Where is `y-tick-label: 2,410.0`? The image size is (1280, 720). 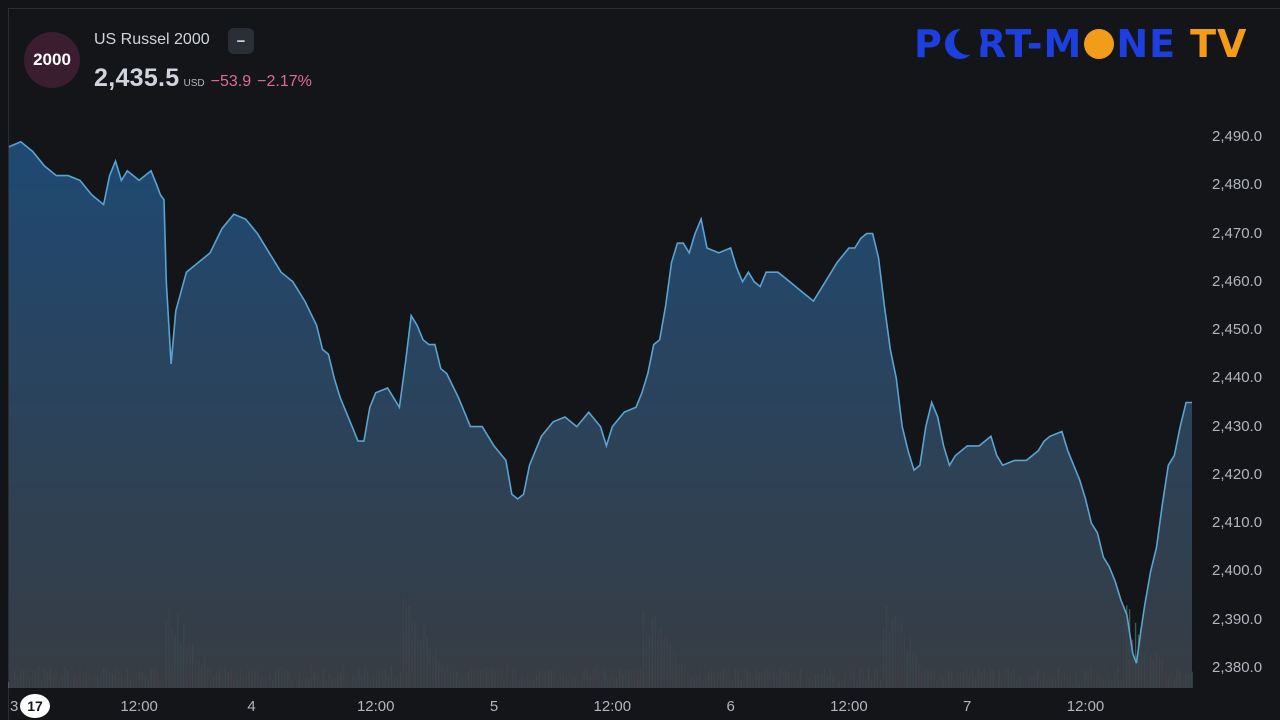 y-tick-label: 2,410.0 is located at coordinates (1237, 523).